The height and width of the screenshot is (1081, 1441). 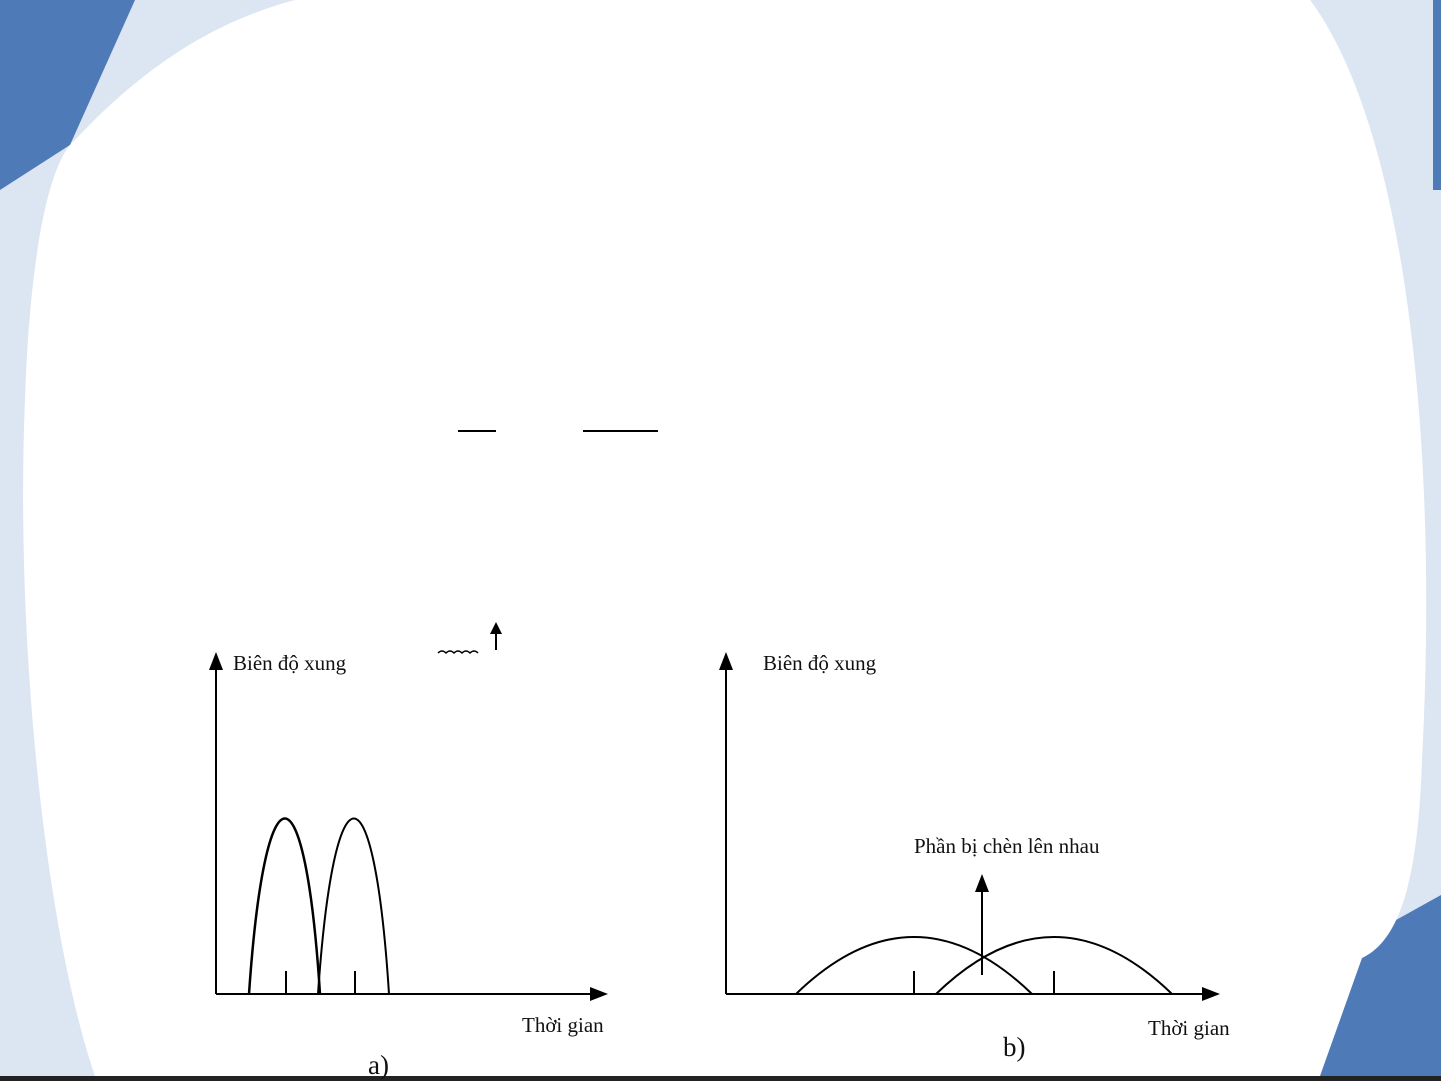 I want to click on diagram-a-y-arrow, so click(x=216, y=661).